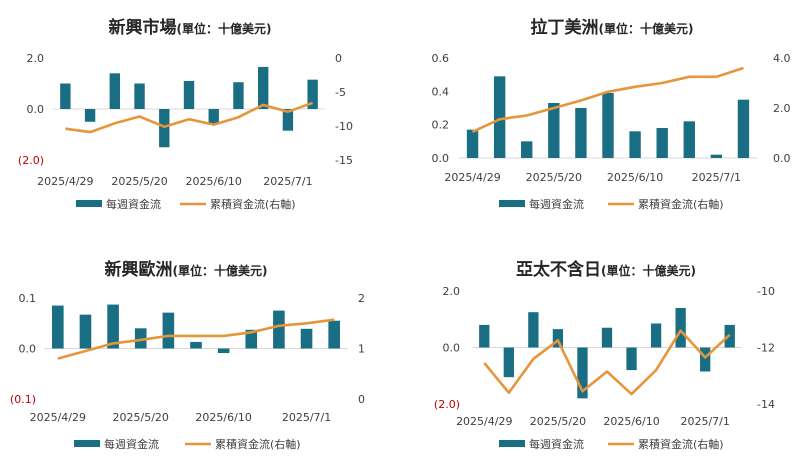  What do you see at coordinates (452, 291) in the screenshot?
I see `y-left-tick-label: 2.0` at bounding box center [452, 291].